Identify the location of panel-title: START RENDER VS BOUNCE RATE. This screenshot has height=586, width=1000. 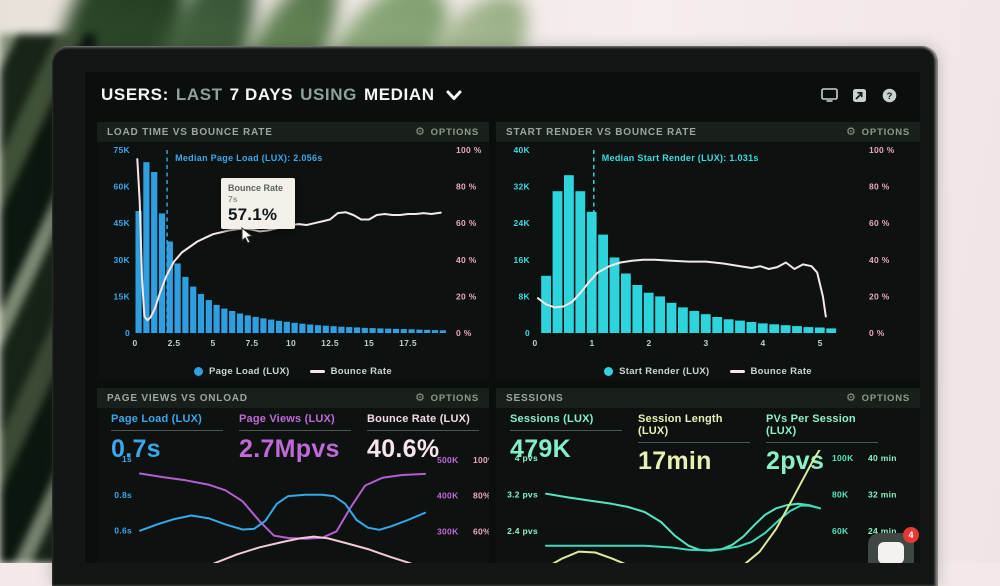
(601, 132).